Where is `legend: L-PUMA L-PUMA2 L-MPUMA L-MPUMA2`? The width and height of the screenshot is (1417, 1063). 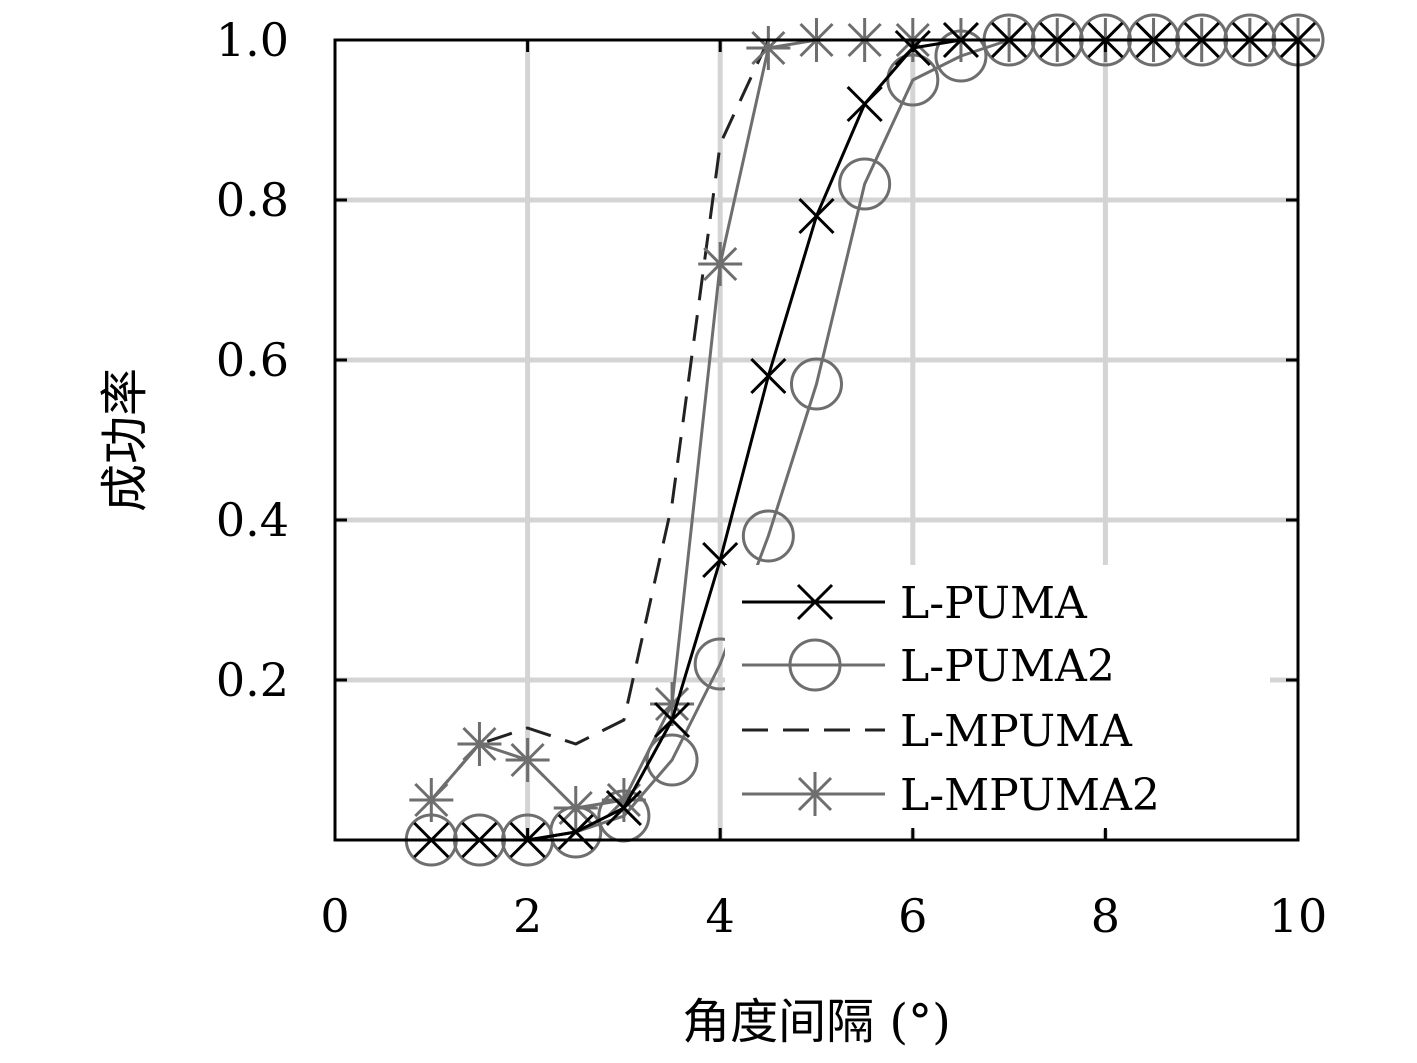 legend: L-PUMA L-PUMA2 L-MPUMA L-MPUMA2 is located at coordinates (951, 699).